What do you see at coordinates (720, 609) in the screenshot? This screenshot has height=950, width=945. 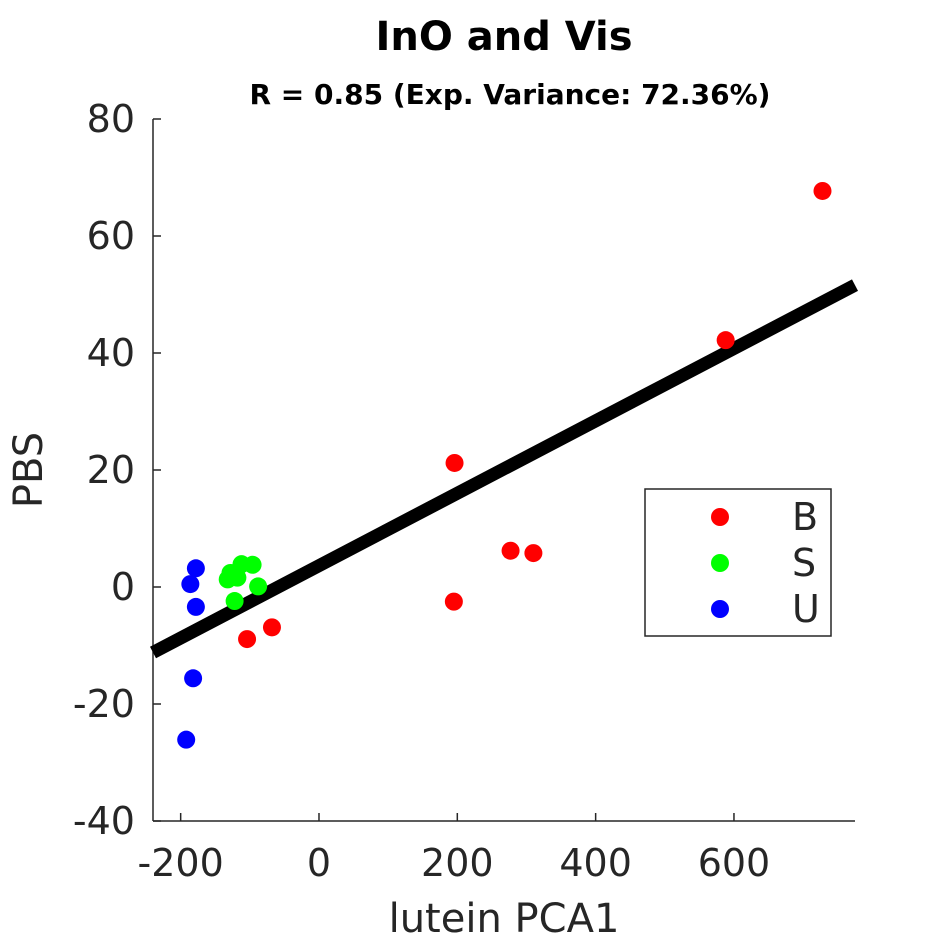 I see `legend-marker-u` at bounding box center [720, 609].